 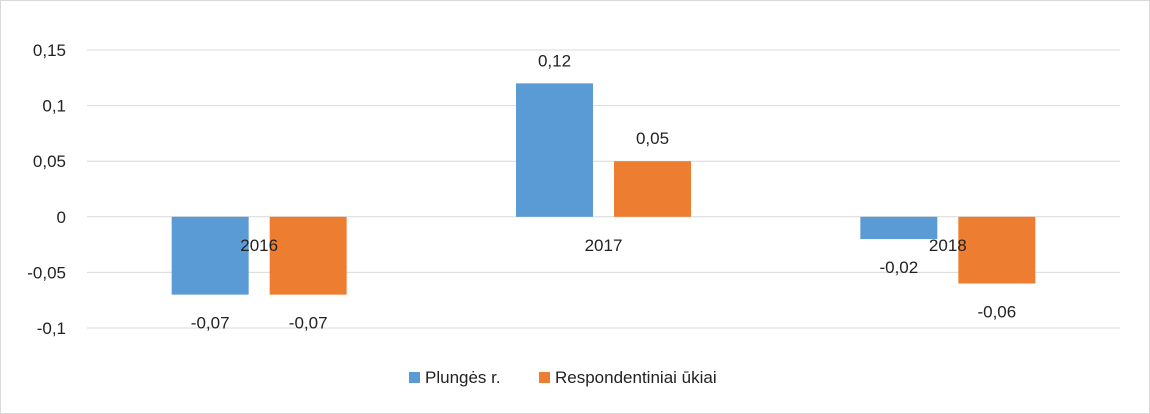 What do you see at coordinates (996, 312) in the screenshot?
I see `data-label: -0,06` at bounding box center [996, 312].